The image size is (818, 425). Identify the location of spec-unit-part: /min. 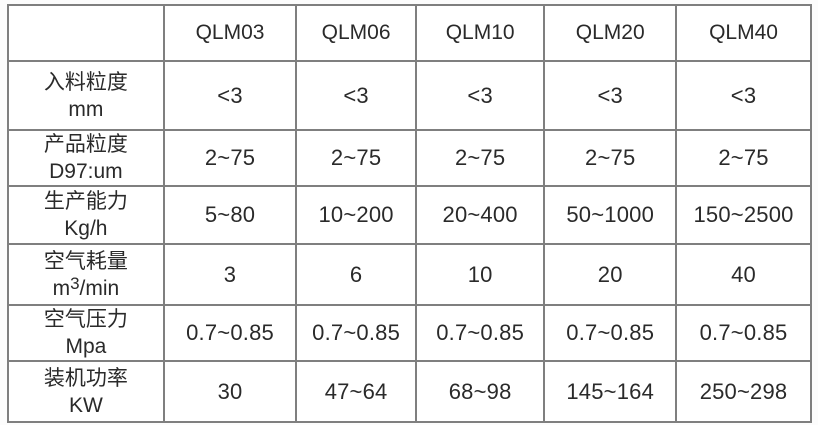
(99, 288).